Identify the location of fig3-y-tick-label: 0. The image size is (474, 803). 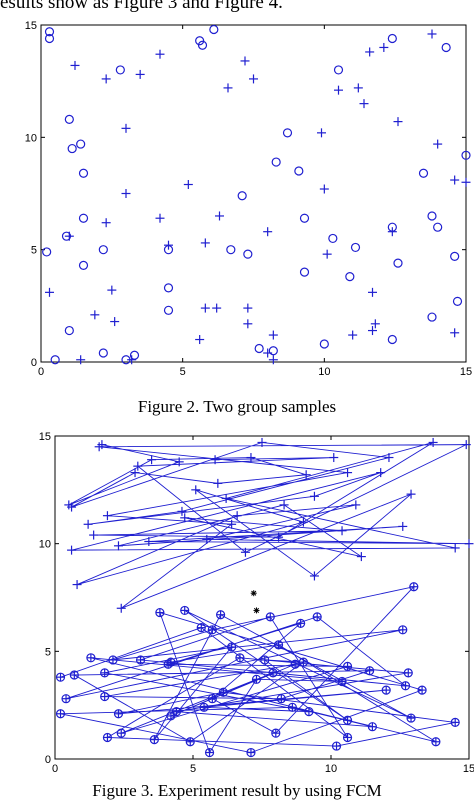
(48, 760).